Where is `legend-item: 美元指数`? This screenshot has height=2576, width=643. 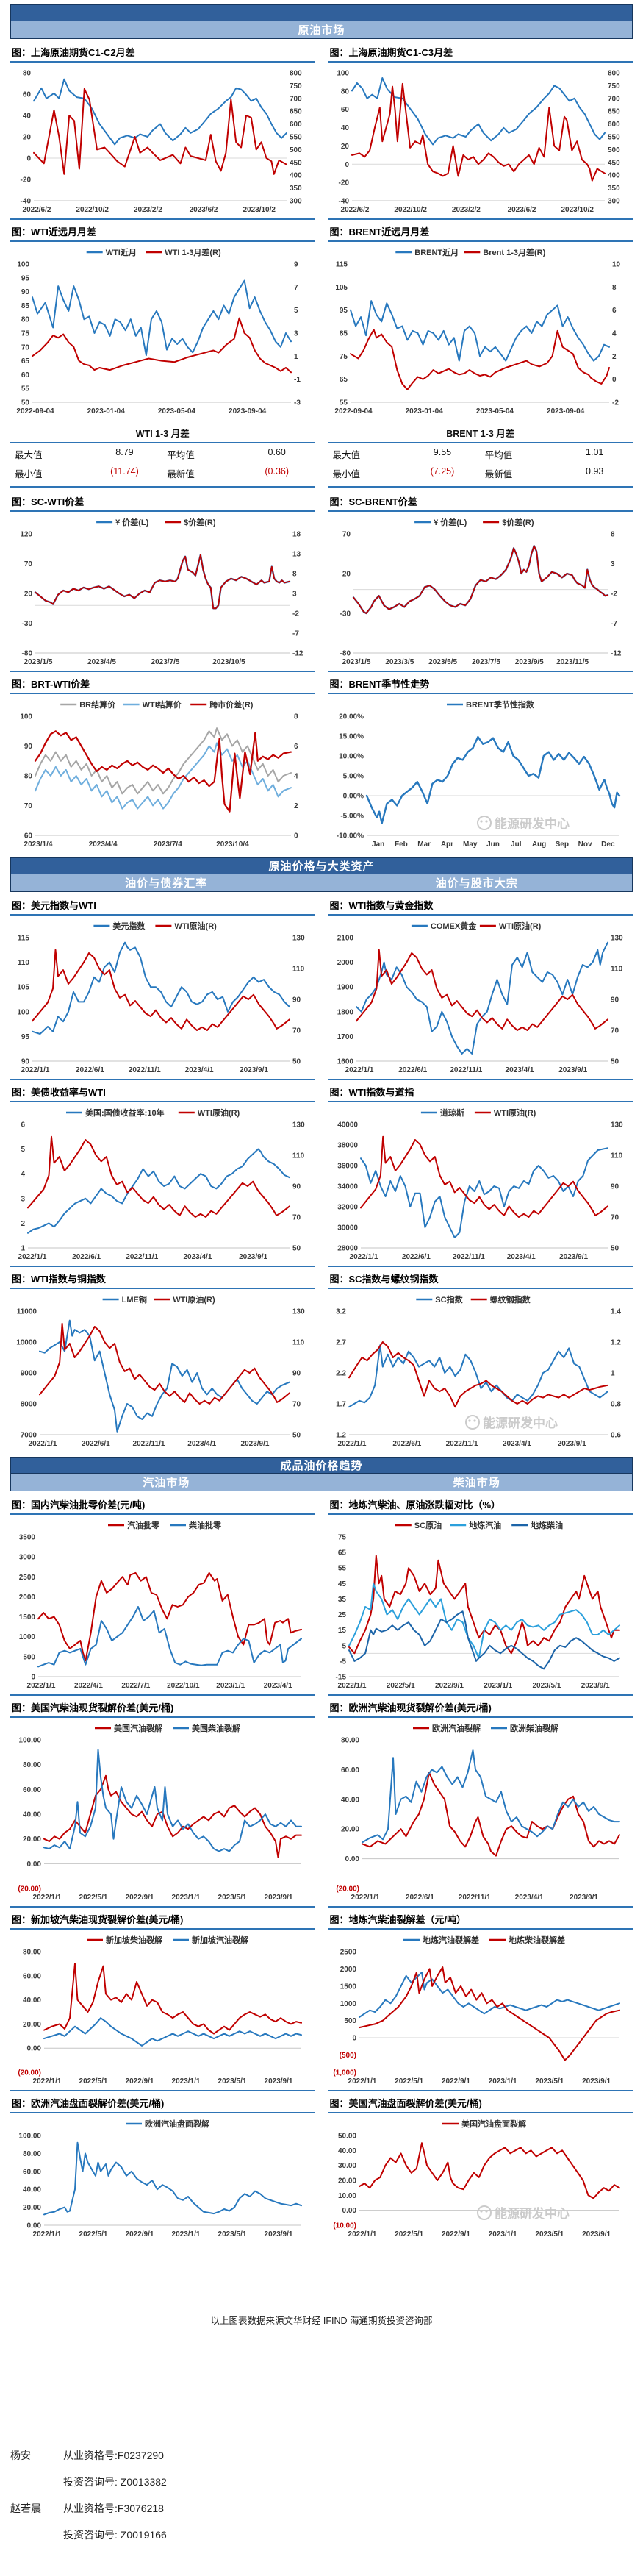
legend-item: 美元指数 is located at coordinates (120, 926).